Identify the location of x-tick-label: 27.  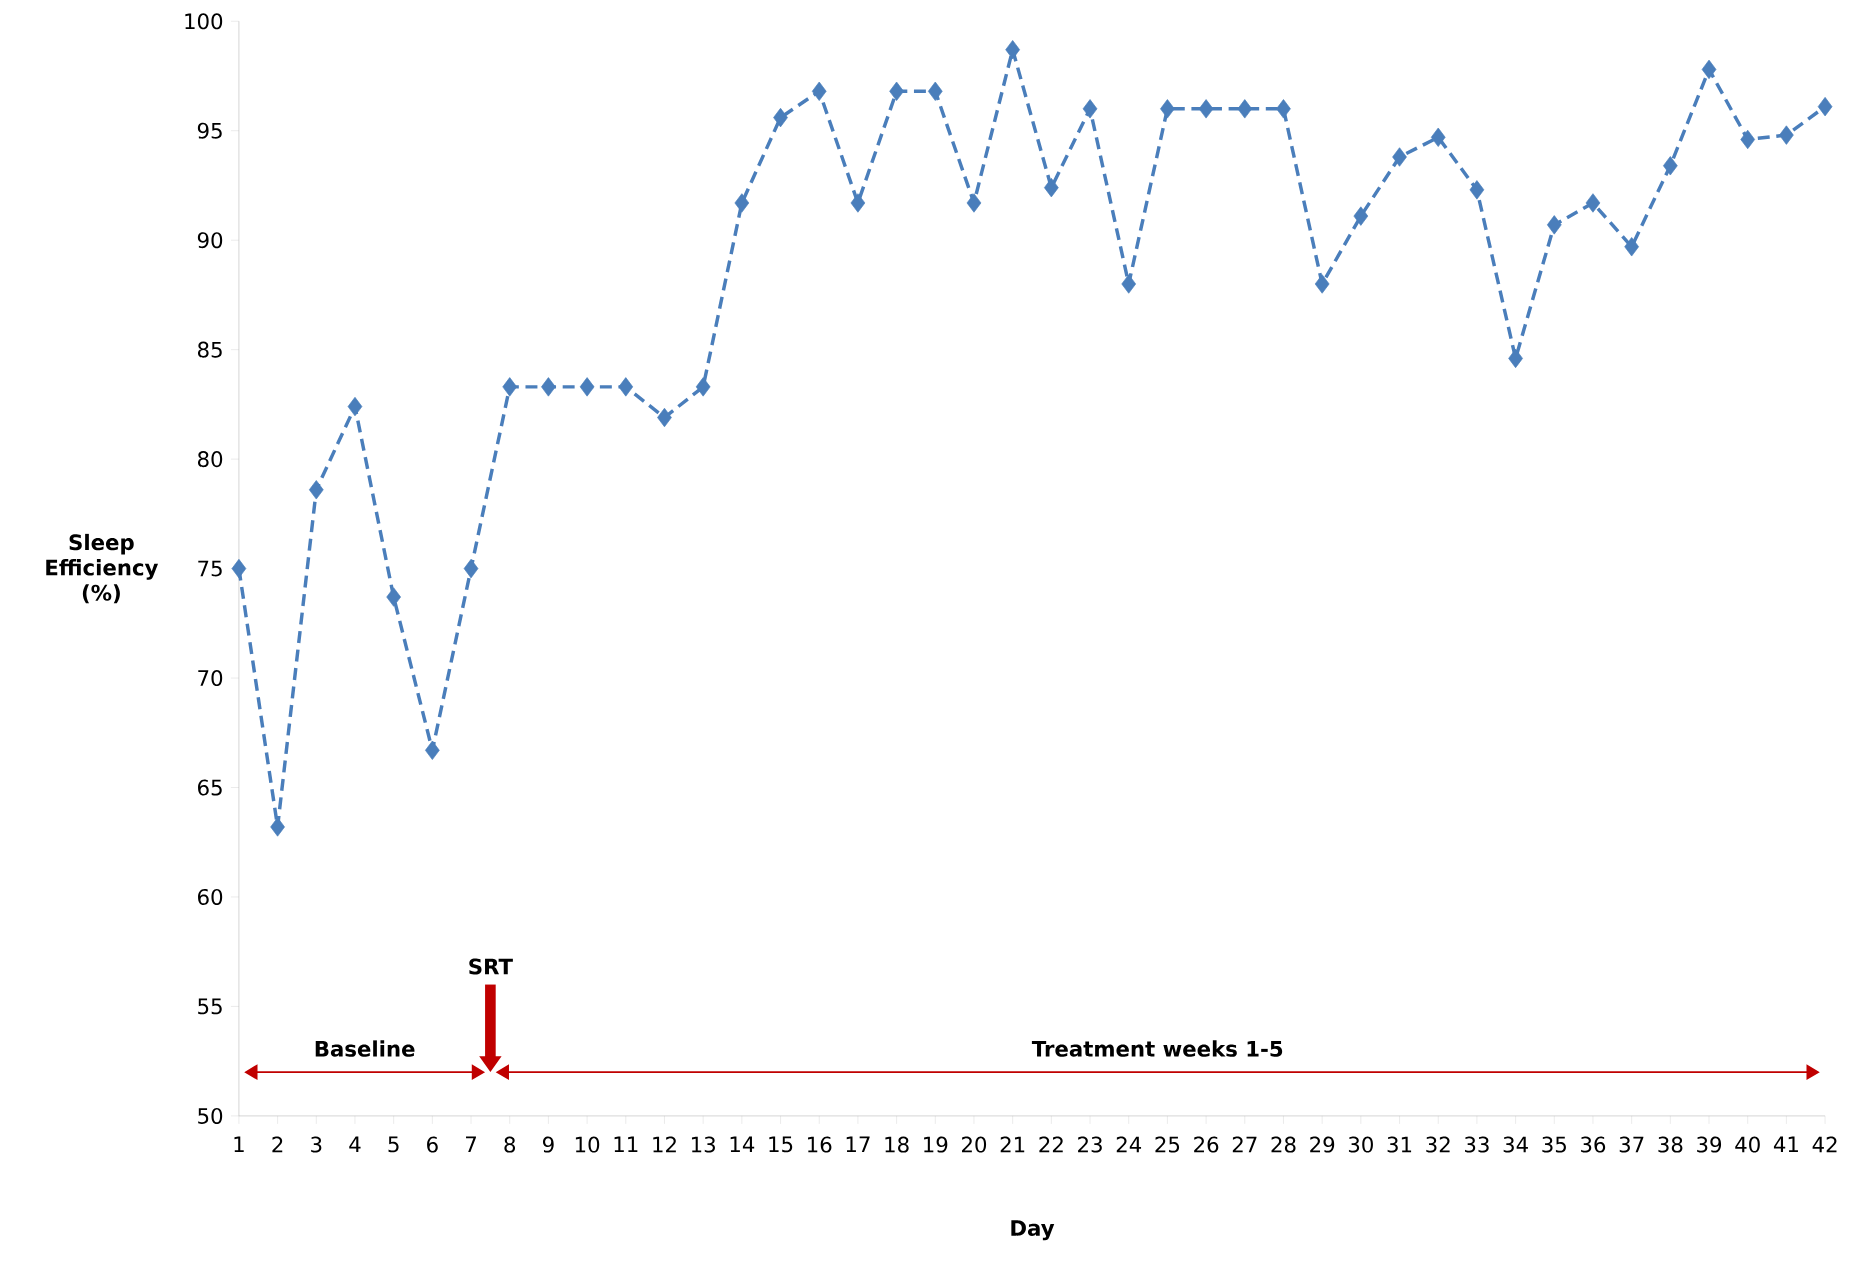
(1244, 1144).